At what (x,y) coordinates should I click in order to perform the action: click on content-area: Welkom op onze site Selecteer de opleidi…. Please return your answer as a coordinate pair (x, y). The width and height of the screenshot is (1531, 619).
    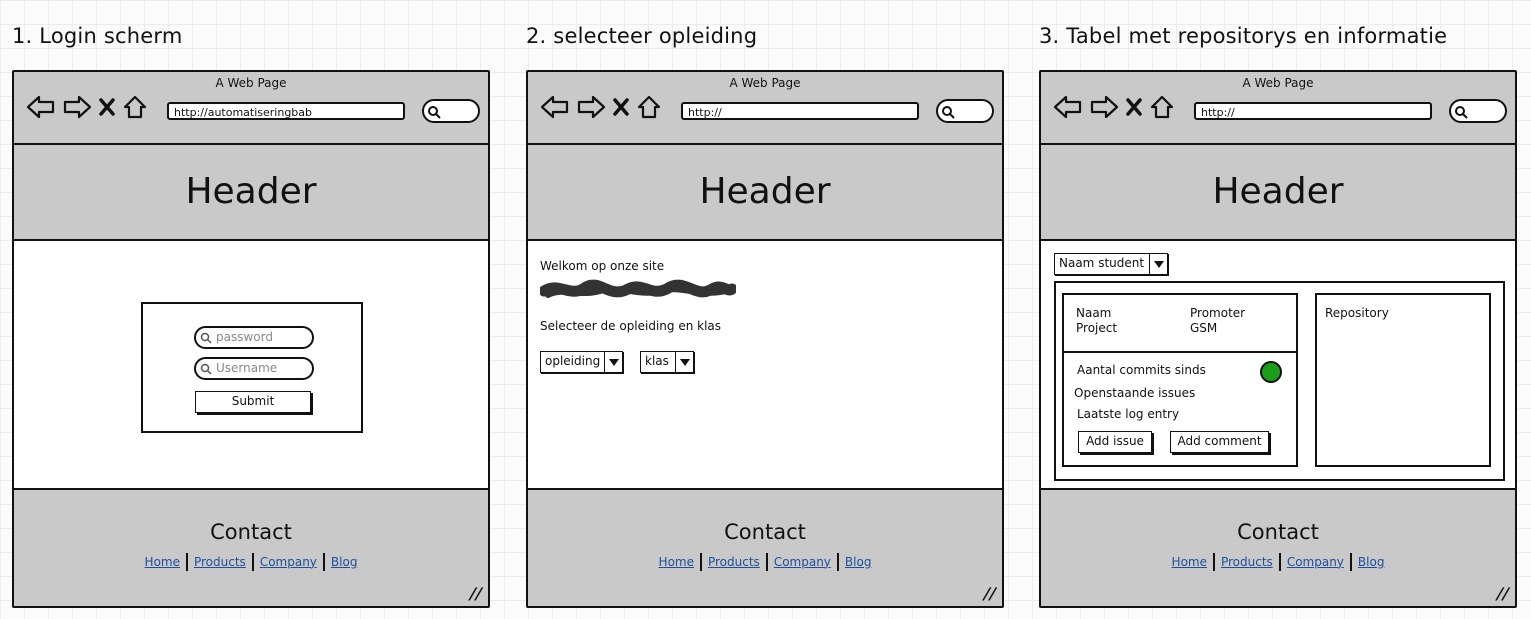
    Looking at the image, I should click on (765, 364).